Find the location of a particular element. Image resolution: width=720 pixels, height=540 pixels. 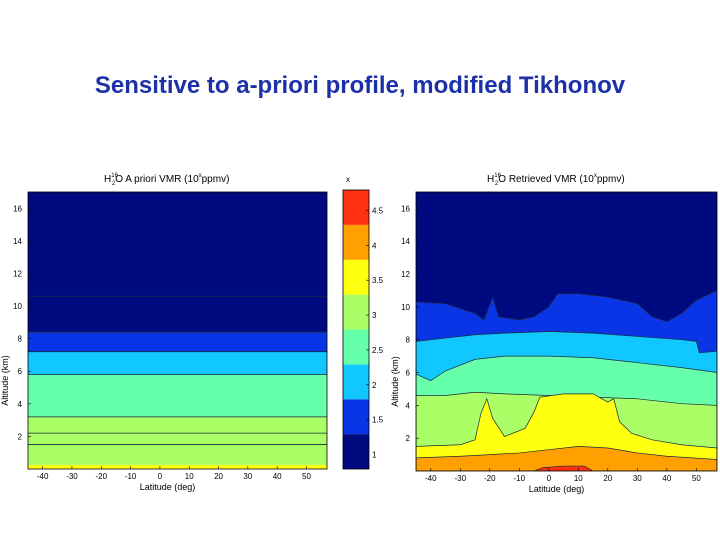

colorbar-title: x is located at coordinates (348, 179).